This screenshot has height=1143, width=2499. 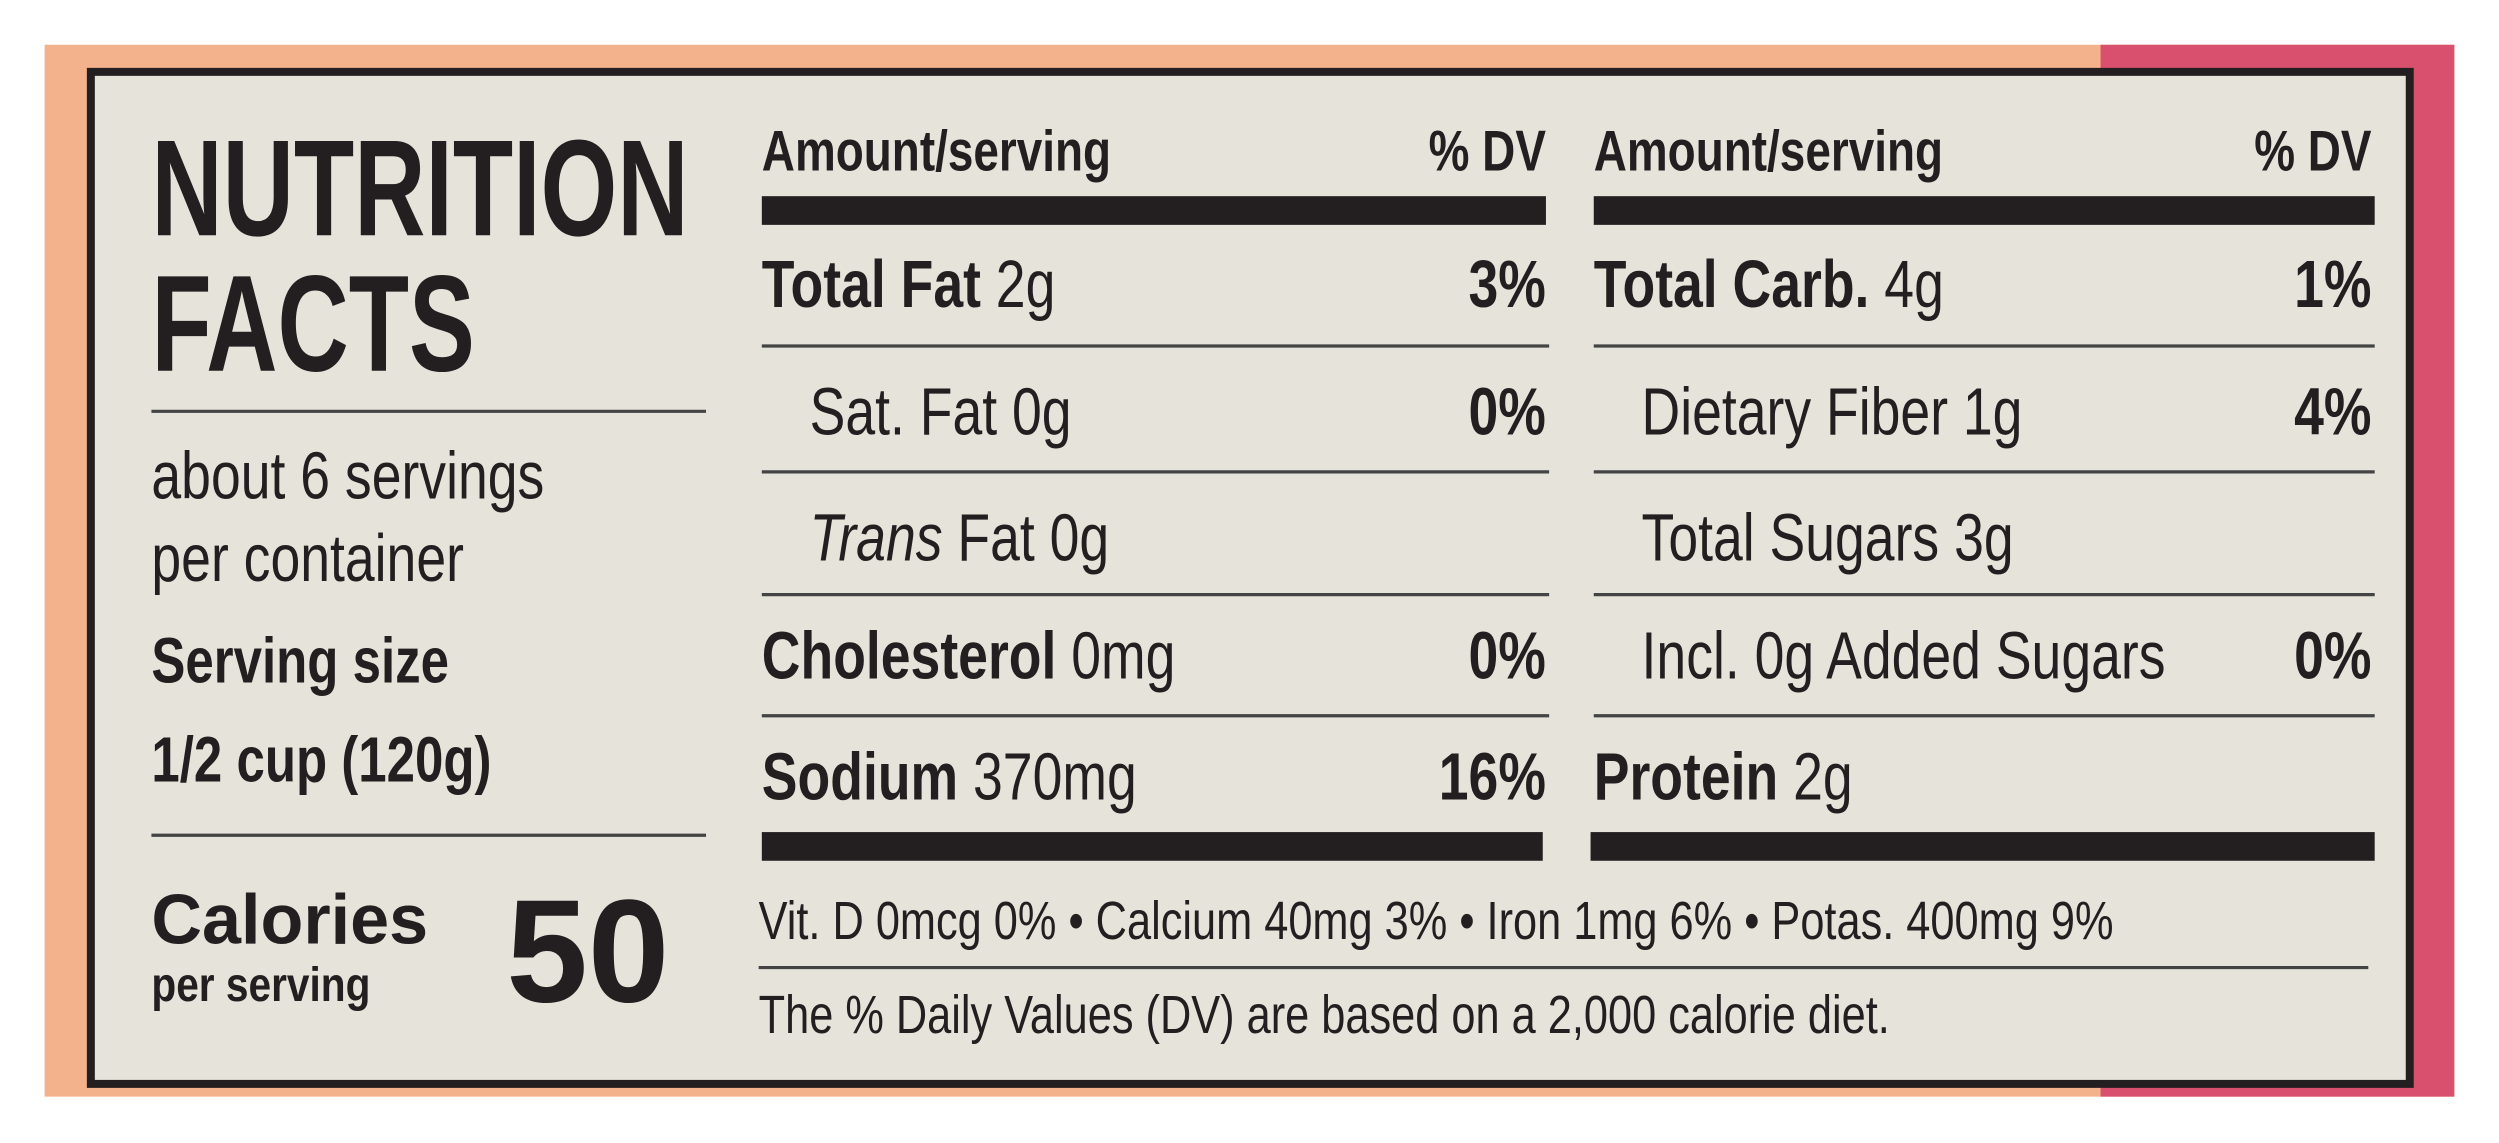 What do you see at coordinates (1686, 776) in the screenshot?
I see `nutrient-part: Protein` at bounding box center [1686, 776].